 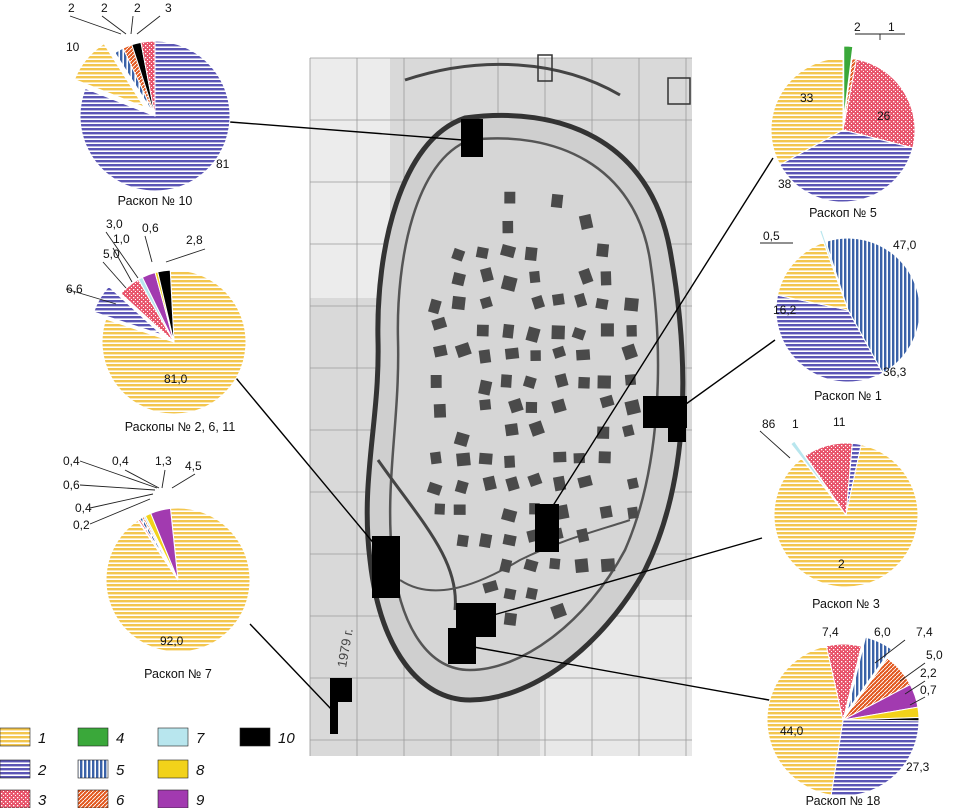 I want to click on pie-chart: 81,0 6,6 5,01,03,0 0,6 2,8 Раскопы № 2, 6, 11, so click(x=156, y=325).